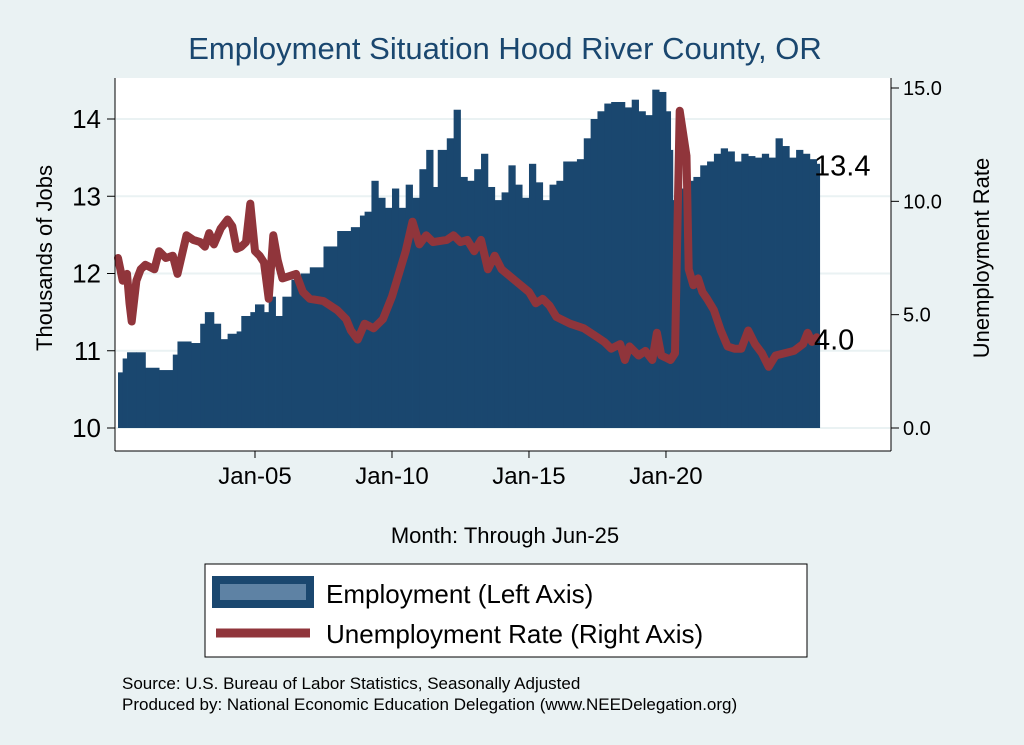 This screenshot has height=745, width=1024. Describe the element at coordinates (514, 634) in the screenshot. I see `legend-label-unemployment: Unemployment Rate (Right Axis)` at that location.